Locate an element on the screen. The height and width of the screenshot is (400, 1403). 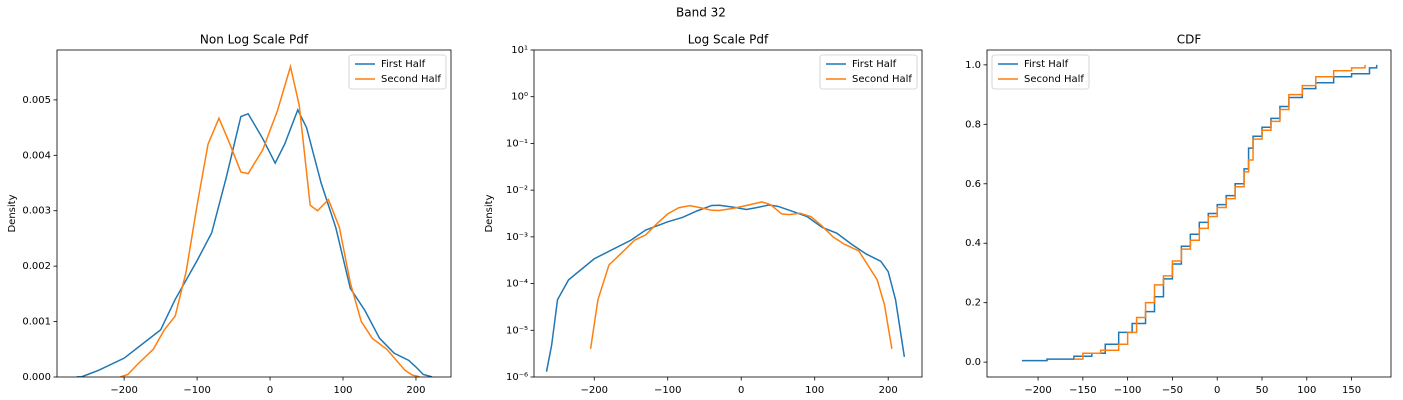
x-tick-label: −150 is located at coordinates (1082, 390).